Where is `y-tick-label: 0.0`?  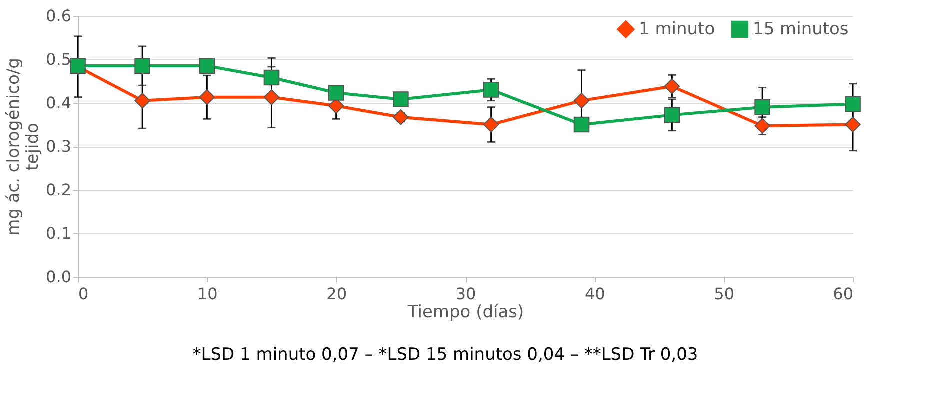 y-tick-label: 0.0 is located at coordinates (59, 277).